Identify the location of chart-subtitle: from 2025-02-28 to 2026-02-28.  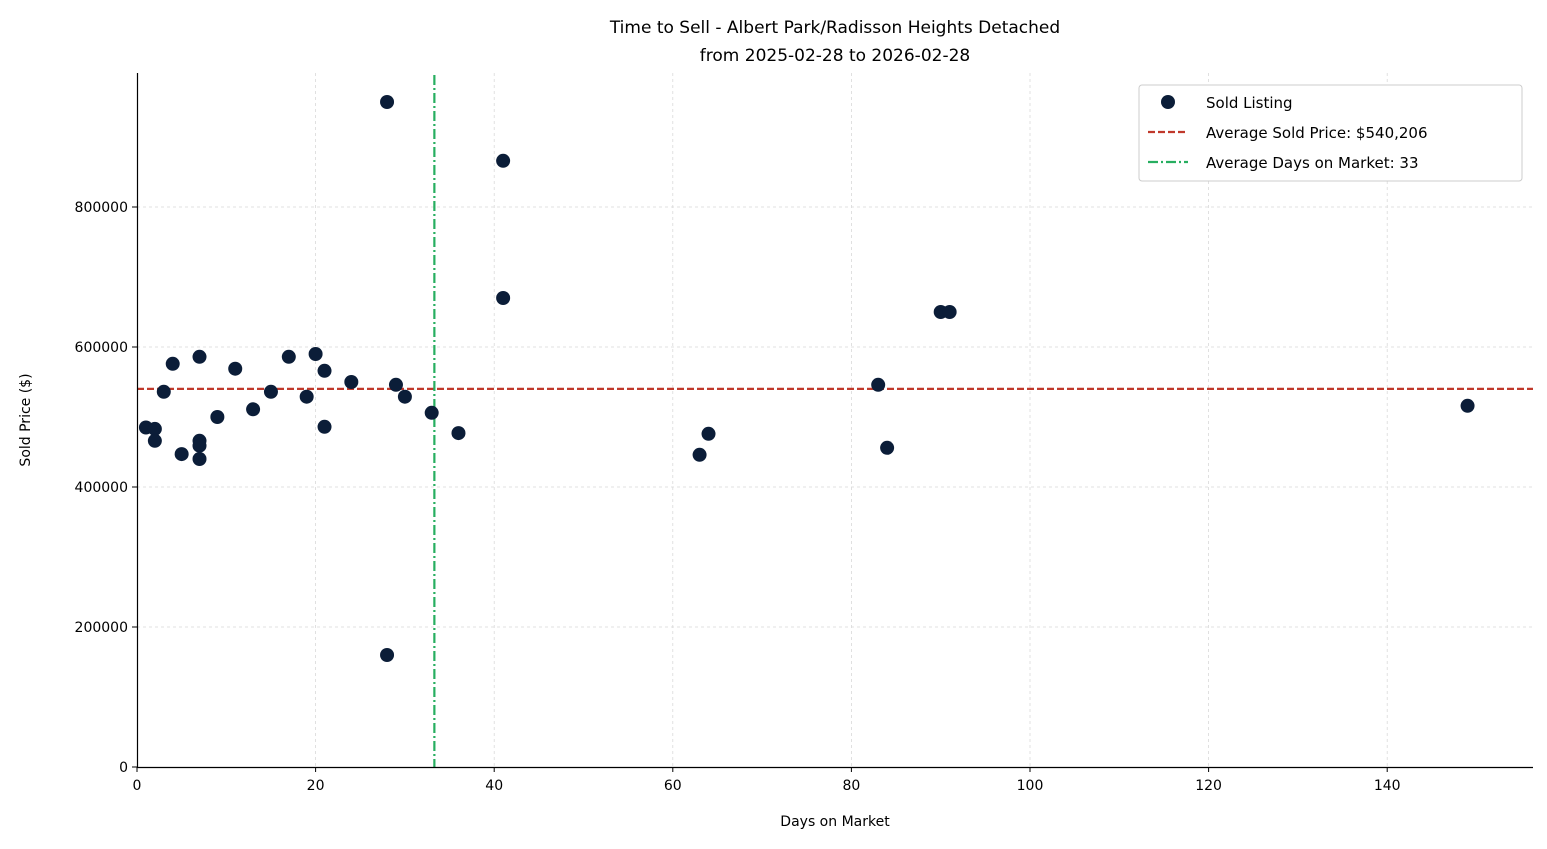
(835, 56).